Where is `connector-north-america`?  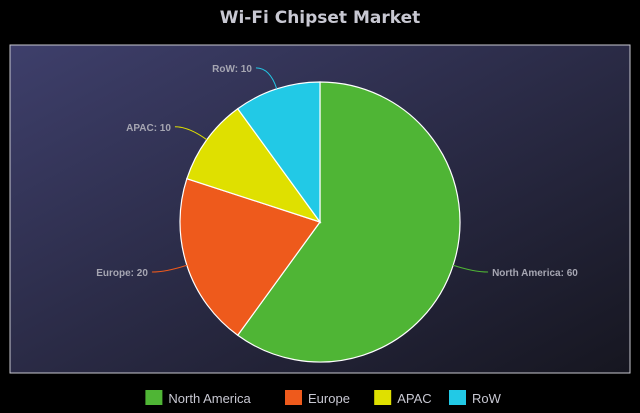
connector-north-america is located at coordinates (470, 268).